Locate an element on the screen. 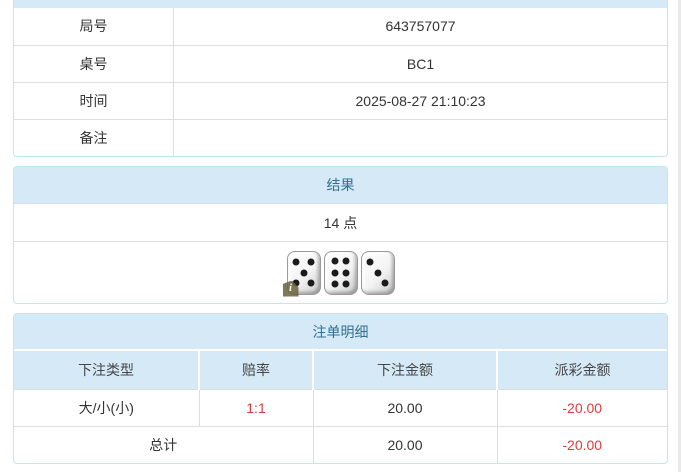 Image resolution: width=681 pixels, height=472 pixels. col-header-bet-type: 下注类型 is located at coordinates (106, 370).